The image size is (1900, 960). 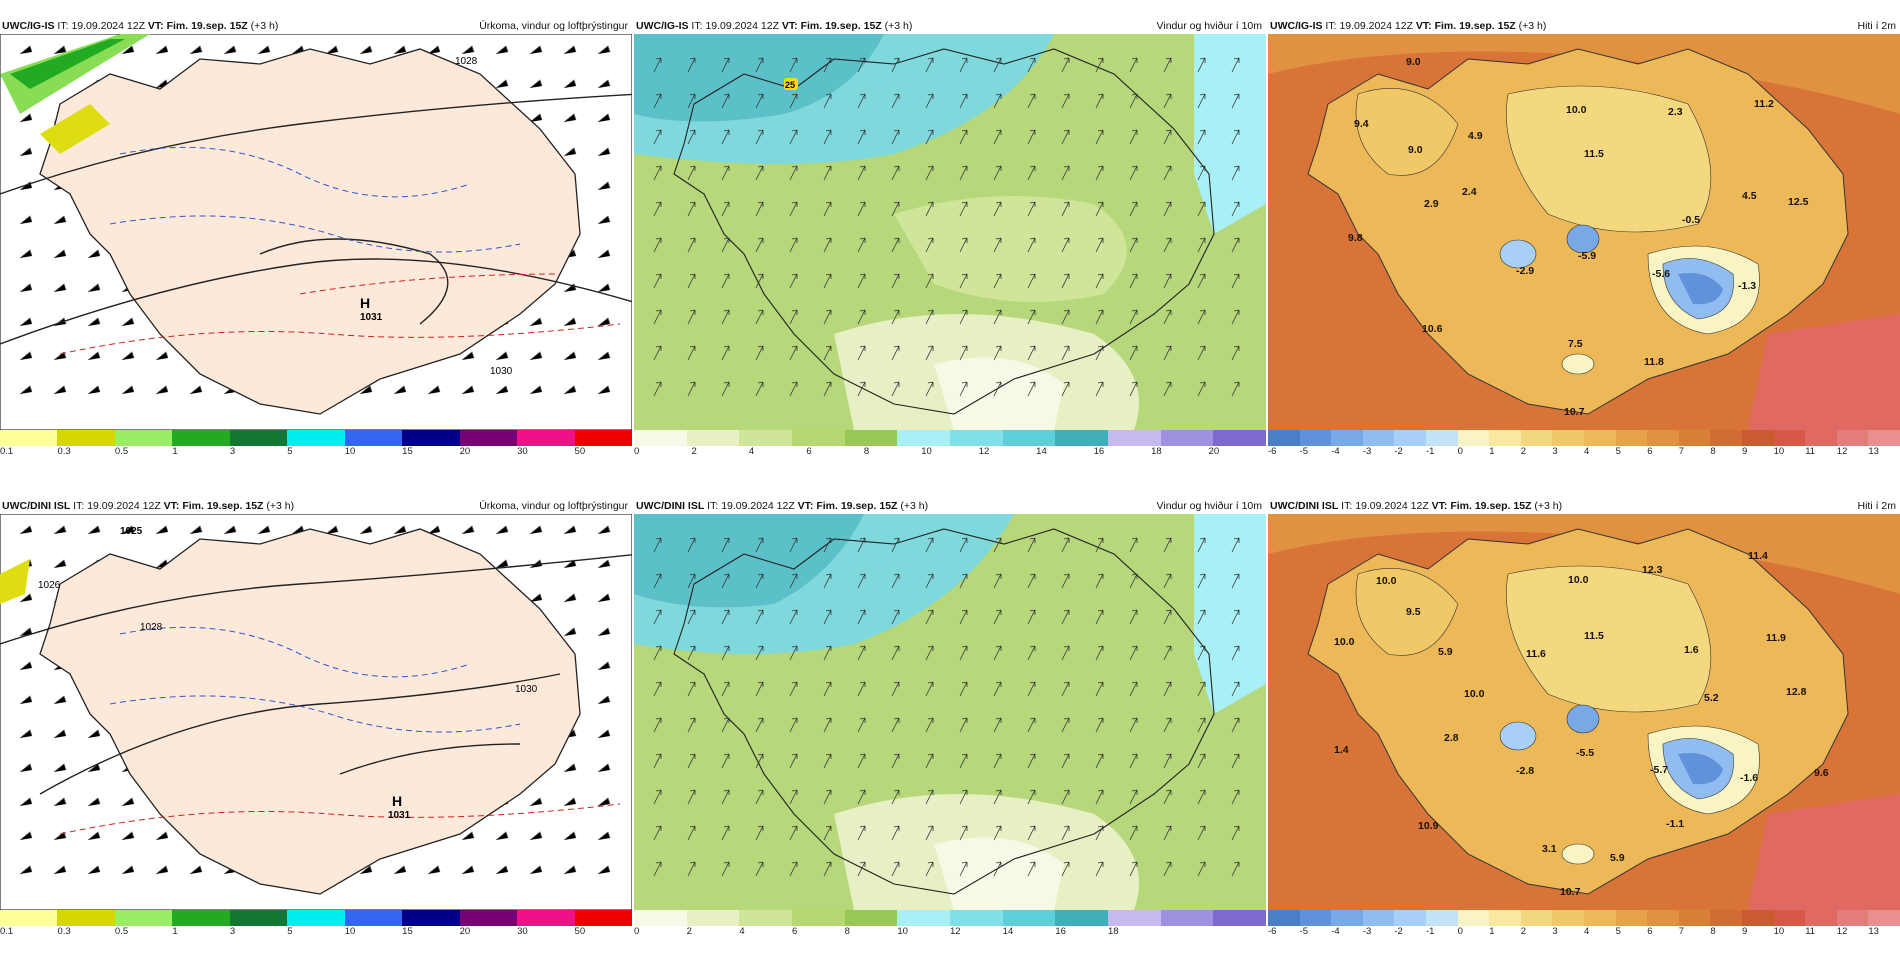 What do you see at coordinates (7, 931) in the screenshot?
I see `legend-tick-label: 0.1` at bounding box center [7, 931].